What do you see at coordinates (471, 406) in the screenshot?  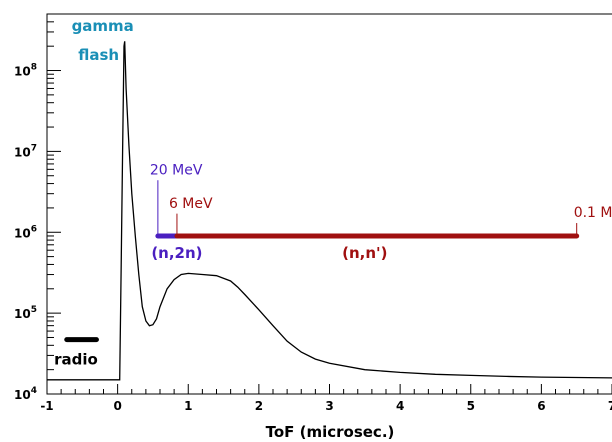 I see `x-tick-label: 5` at bounding box center [471, 406].